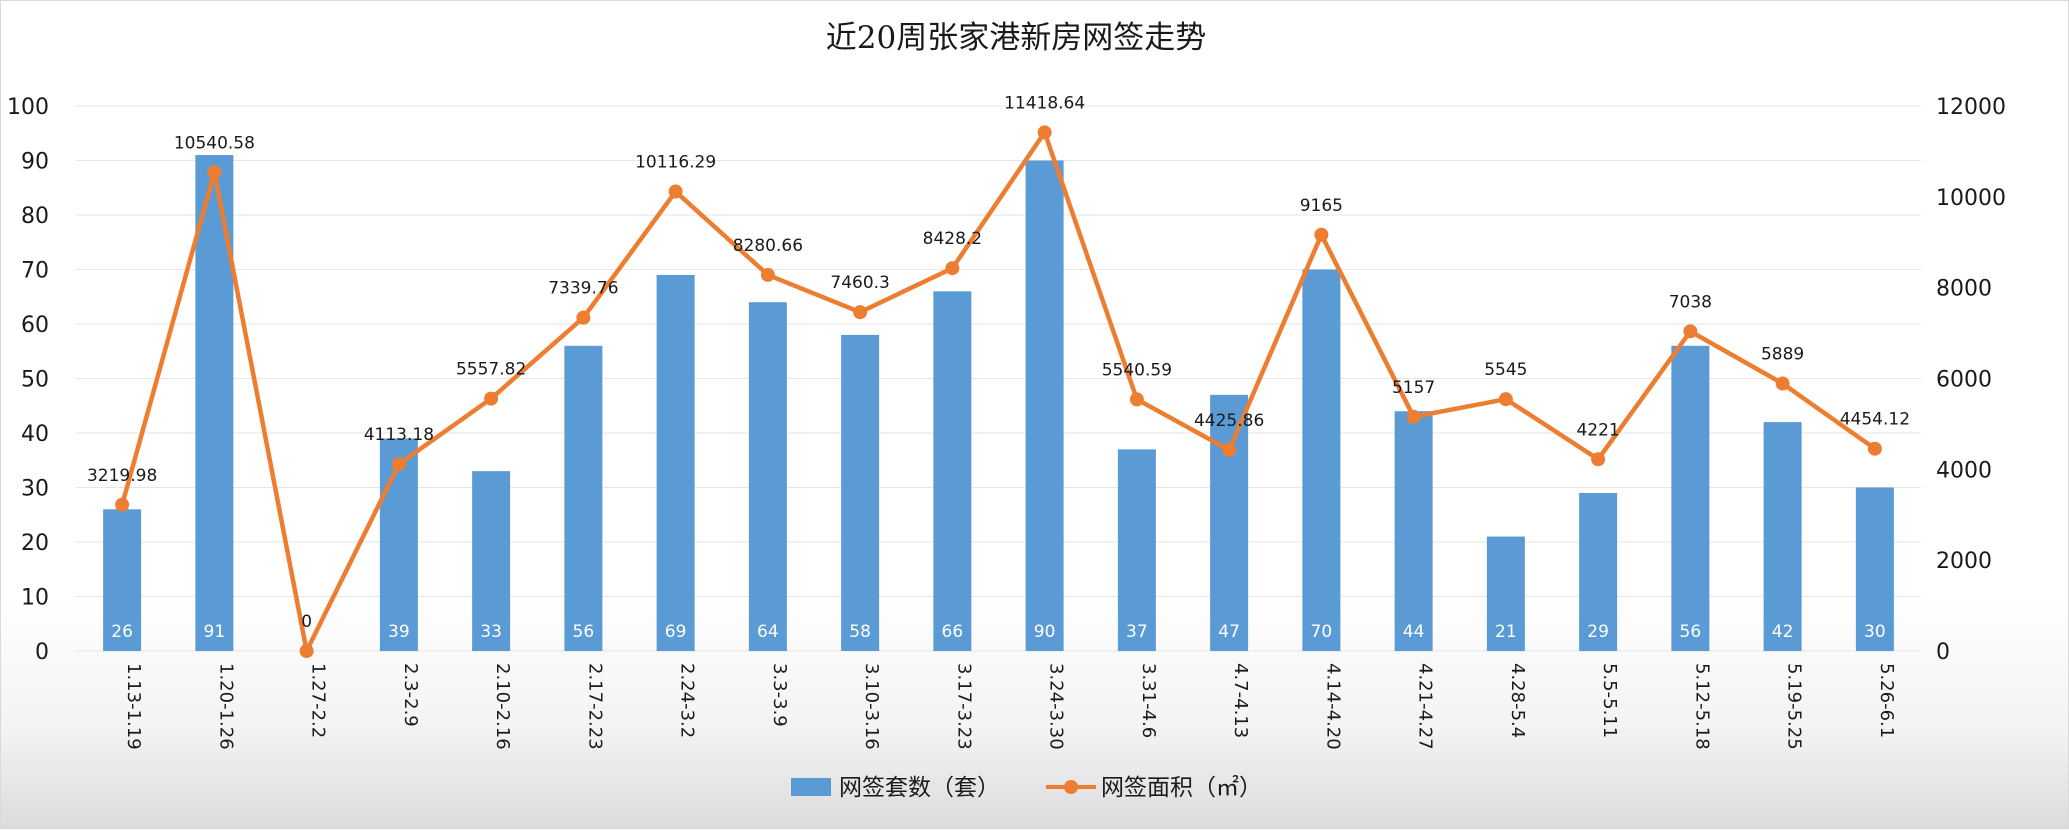 The height and width of the screenshot is (830, 2069). What do you see at coordinates (399, 632) in the screenshot?
I see `bar-value-label: 39` at bounding box center [399, 632].